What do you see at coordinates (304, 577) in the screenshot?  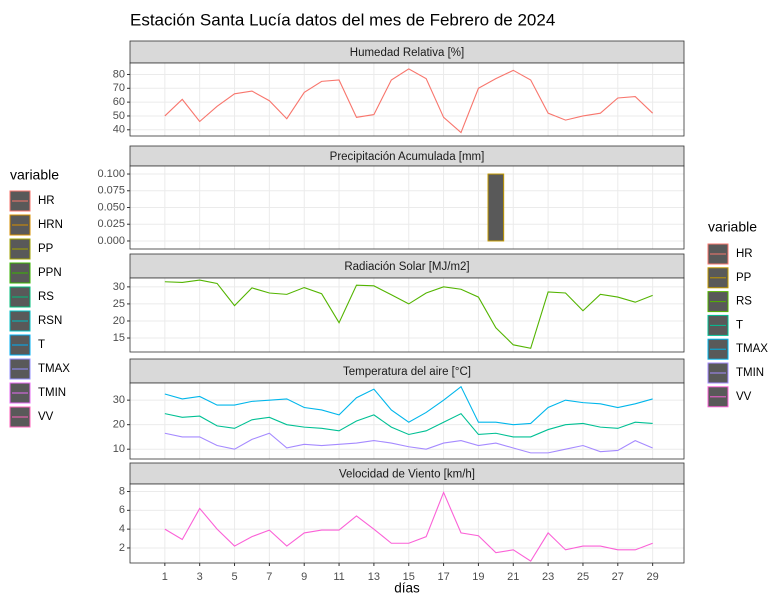 I see `x-tick-label: 9` at bounding box center [304, 577].